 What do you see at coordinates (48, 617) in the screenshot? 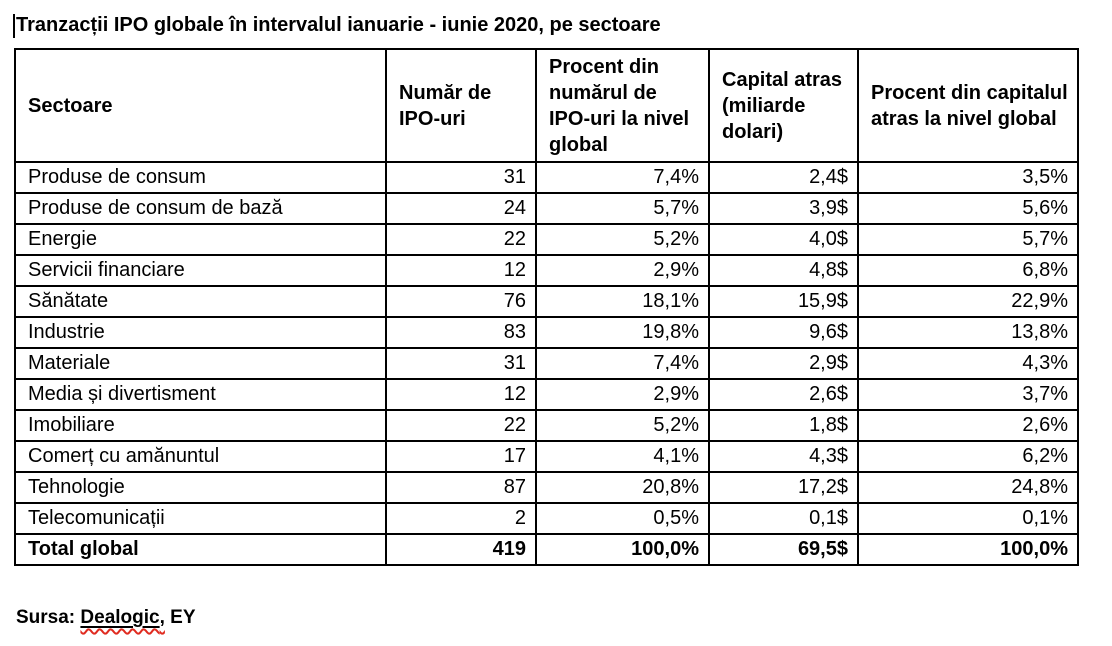
I see `source-label: Sursa:` at bounding box center [48, 617].